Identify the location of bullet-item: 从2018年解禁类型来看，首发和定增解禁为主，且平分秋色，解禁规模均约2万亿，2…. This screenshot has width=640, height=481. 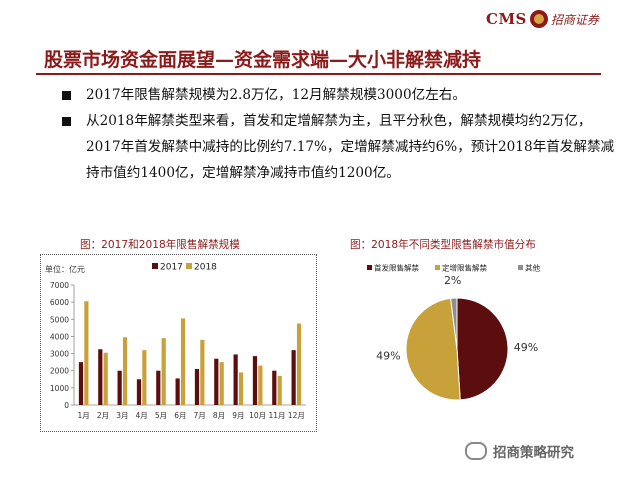
(342, 147).